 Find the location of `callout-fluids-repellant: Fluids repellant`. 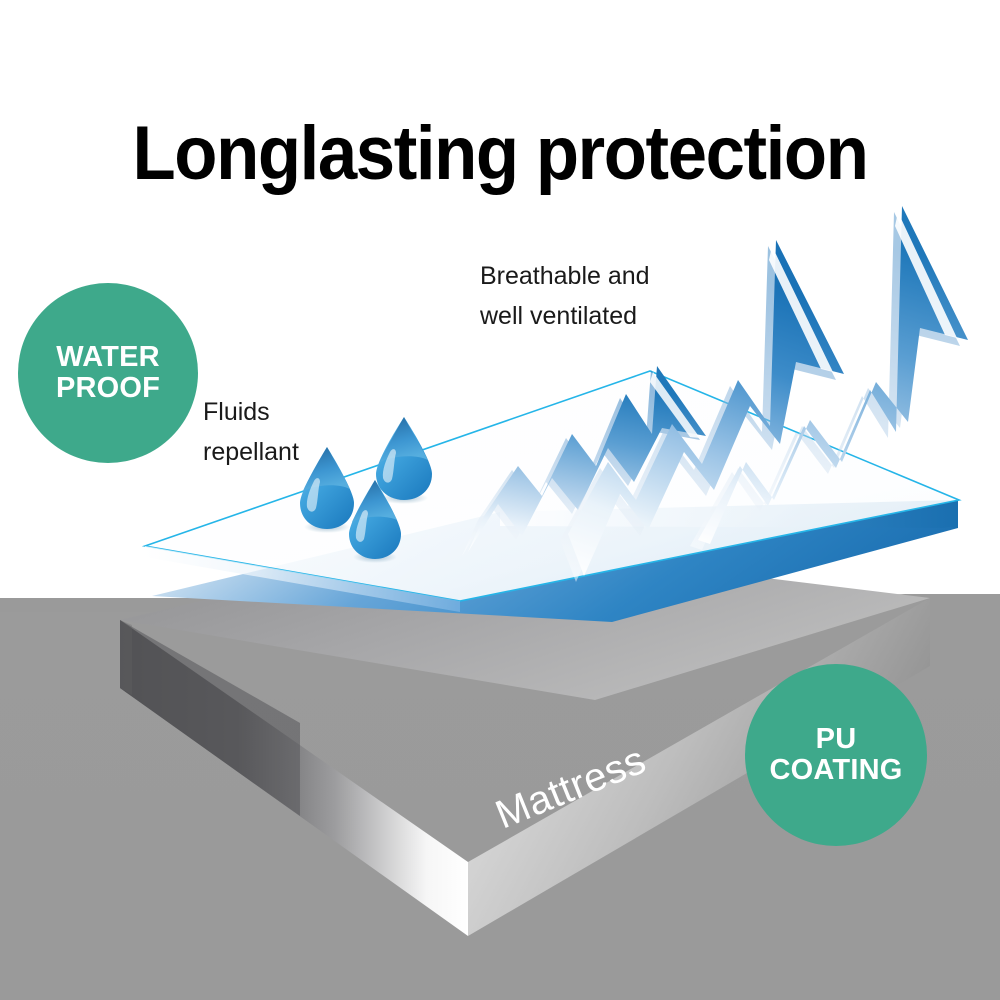

callout-fluids-repellant: Fluids repellant is located at coordinates (251, 432).